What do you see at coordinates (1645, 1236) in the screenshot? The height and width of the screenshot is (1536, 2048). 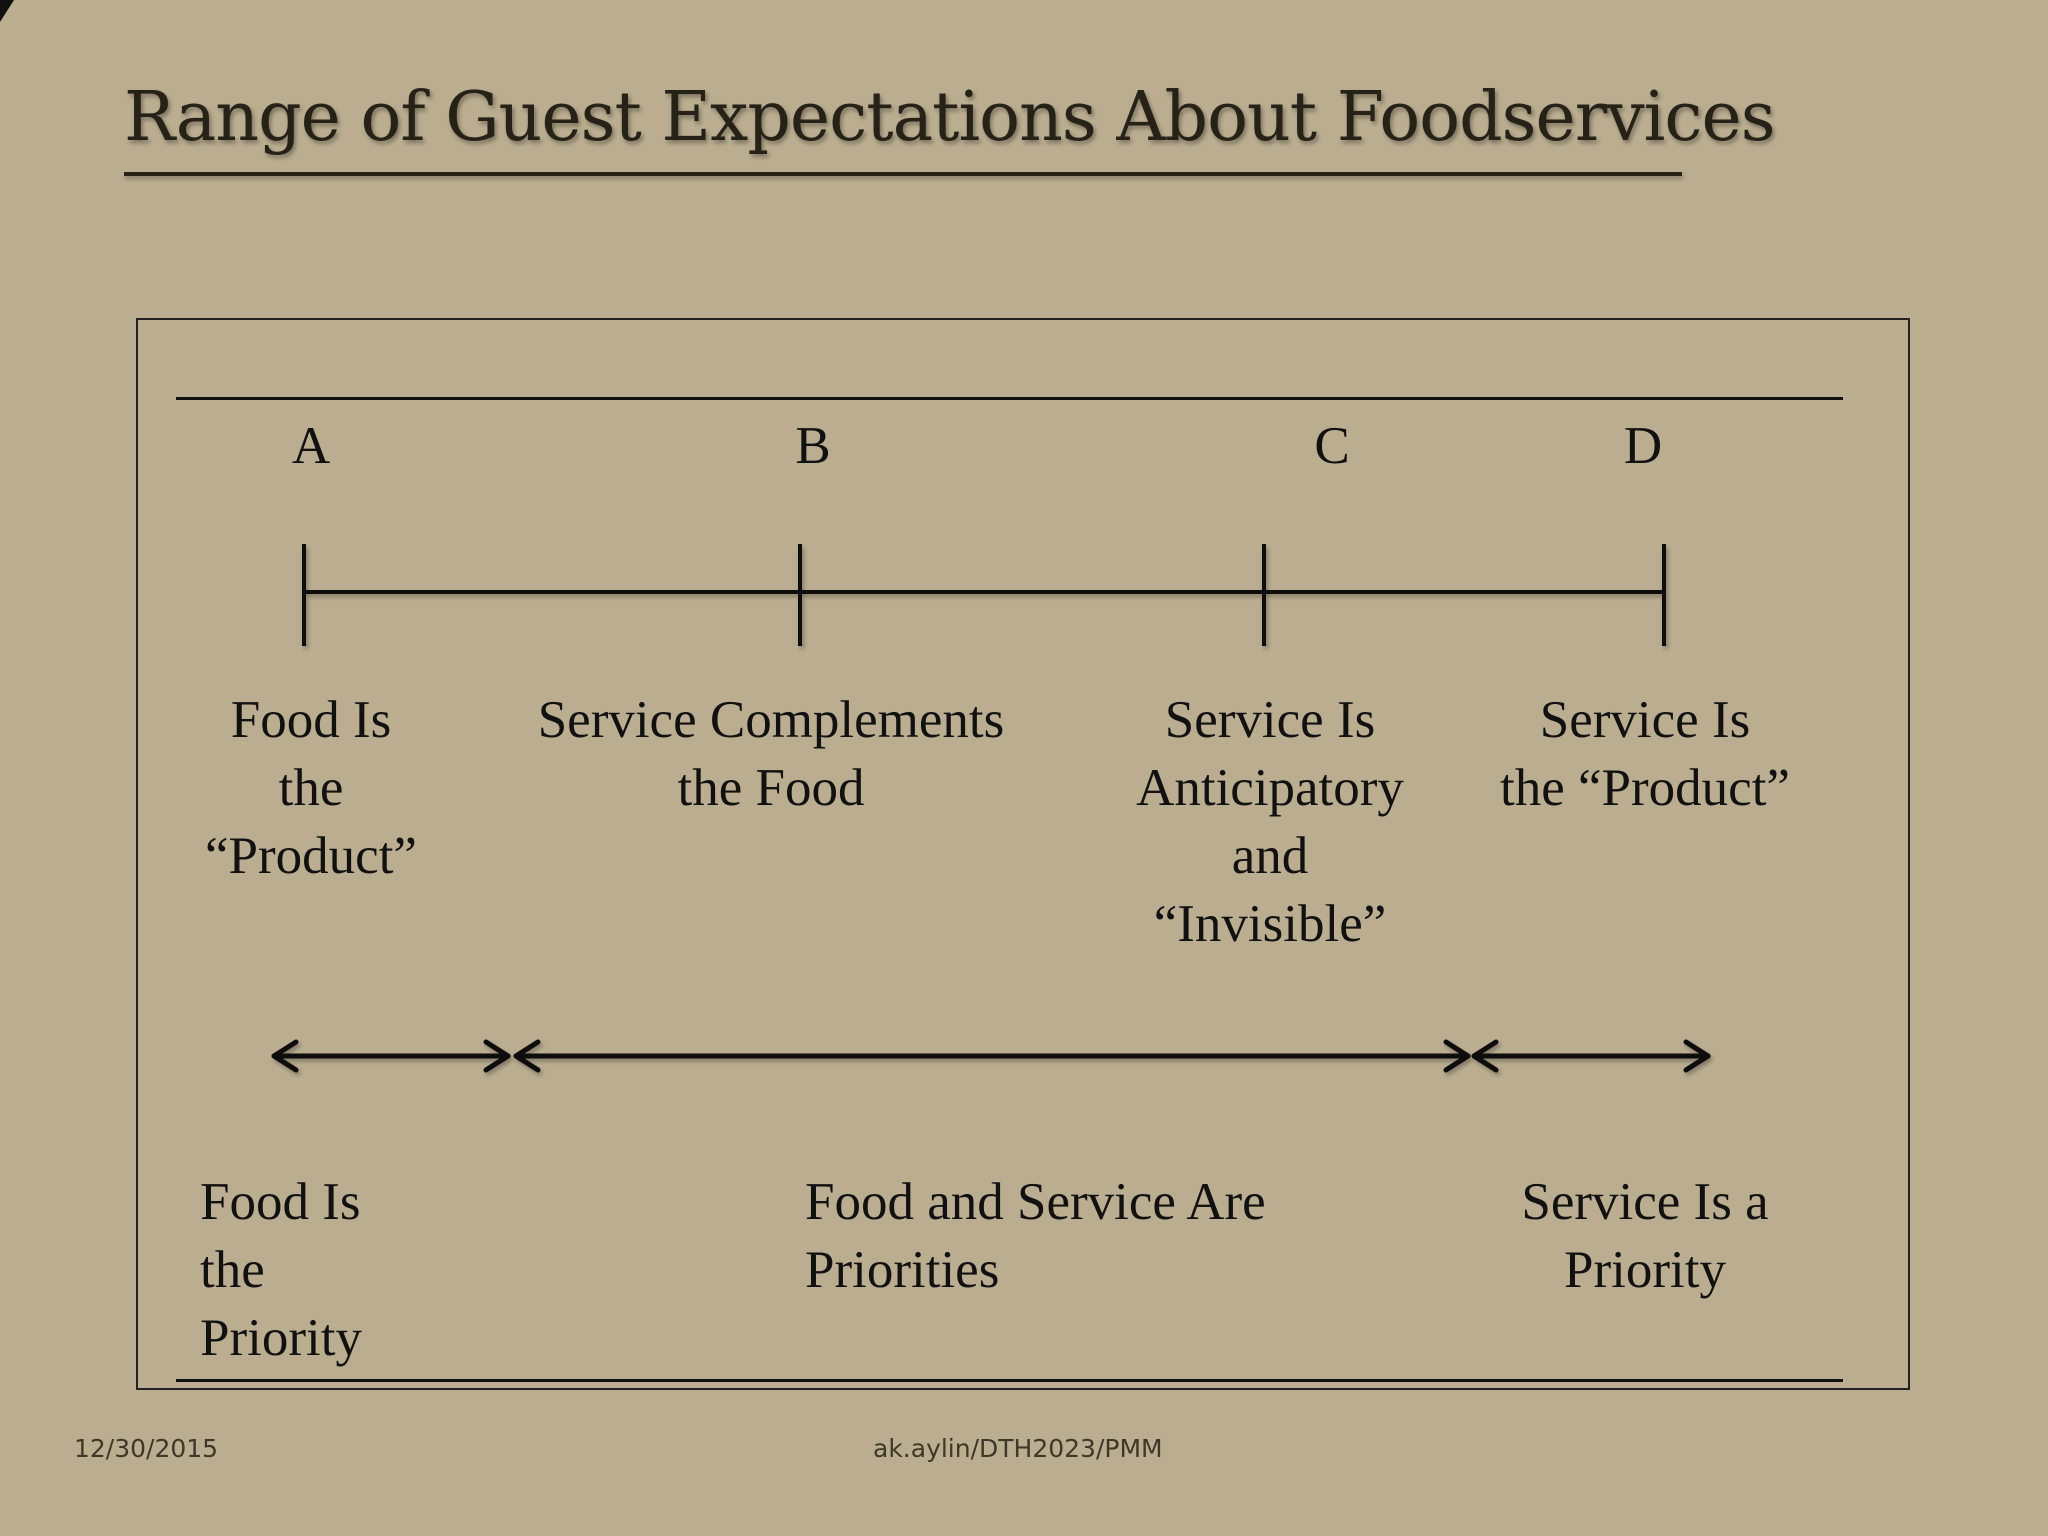 I see `priority-label-service: Service Is a Priority` at bounding box center [1645, 1236].